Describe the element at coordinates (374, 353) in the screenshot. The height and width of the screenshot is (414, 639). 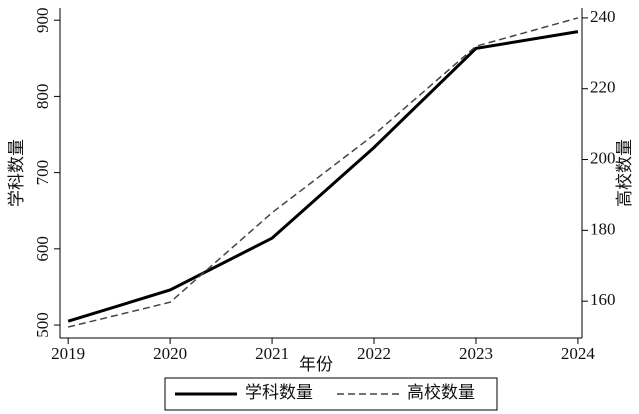
I see `x-tick-label: 2022` at that location.